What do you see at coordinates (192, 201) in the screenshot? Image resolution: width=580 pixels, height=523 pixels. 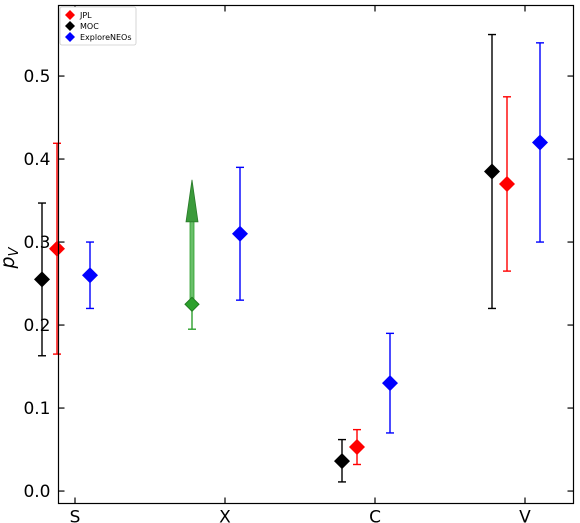 I see `limit-arrow-head` at bounding box center [192, 201].